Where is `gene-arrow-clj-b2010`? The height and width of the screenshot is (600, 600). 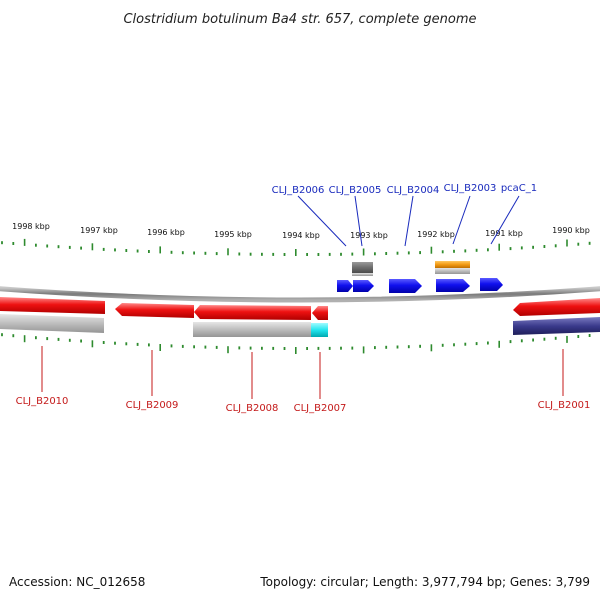
gene-arrow-clj-b2010 is located at coordinates (52, 305).